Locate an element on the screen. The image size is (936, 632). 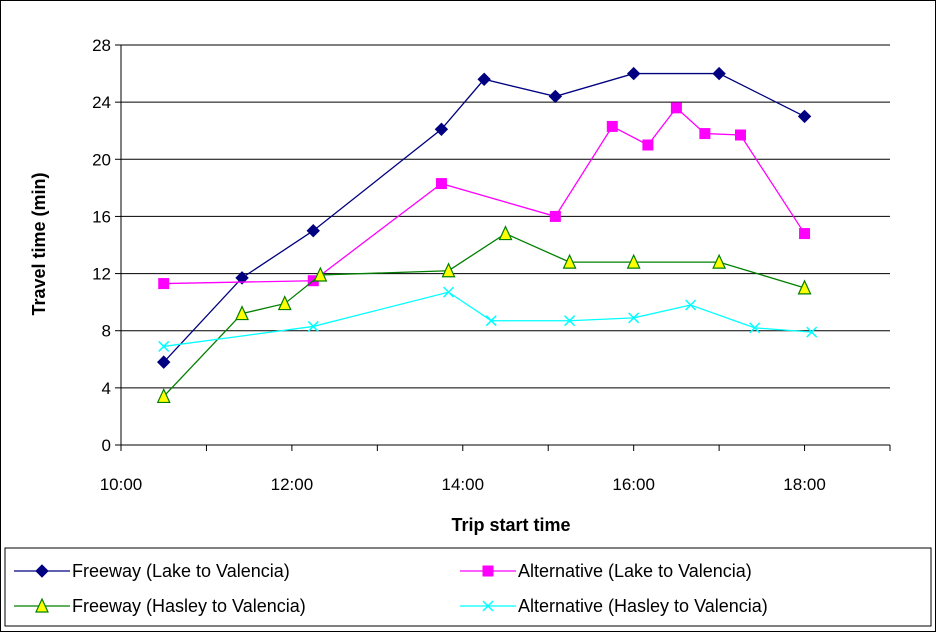
legend-entry: Alternative (Lake to Valencia) is located at coordinates (606, 571).